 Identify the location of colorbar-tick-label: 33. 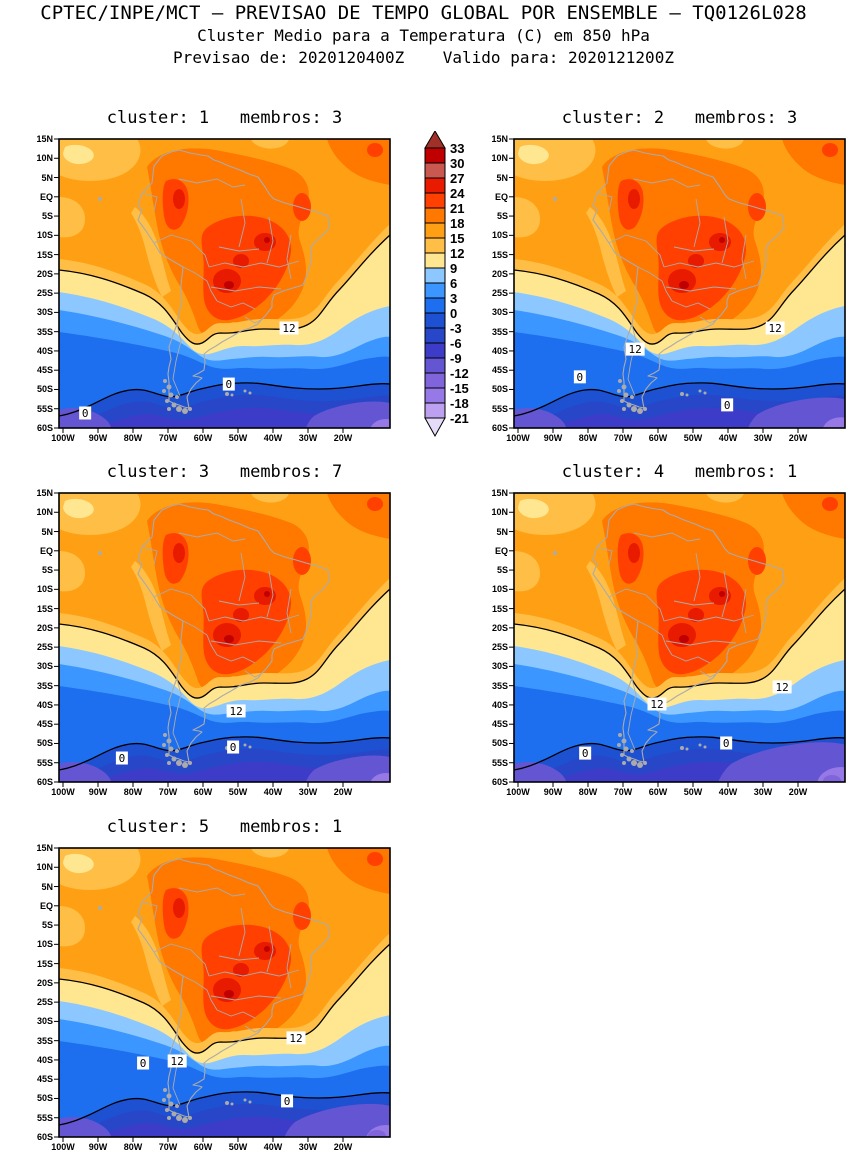
(457, 148).